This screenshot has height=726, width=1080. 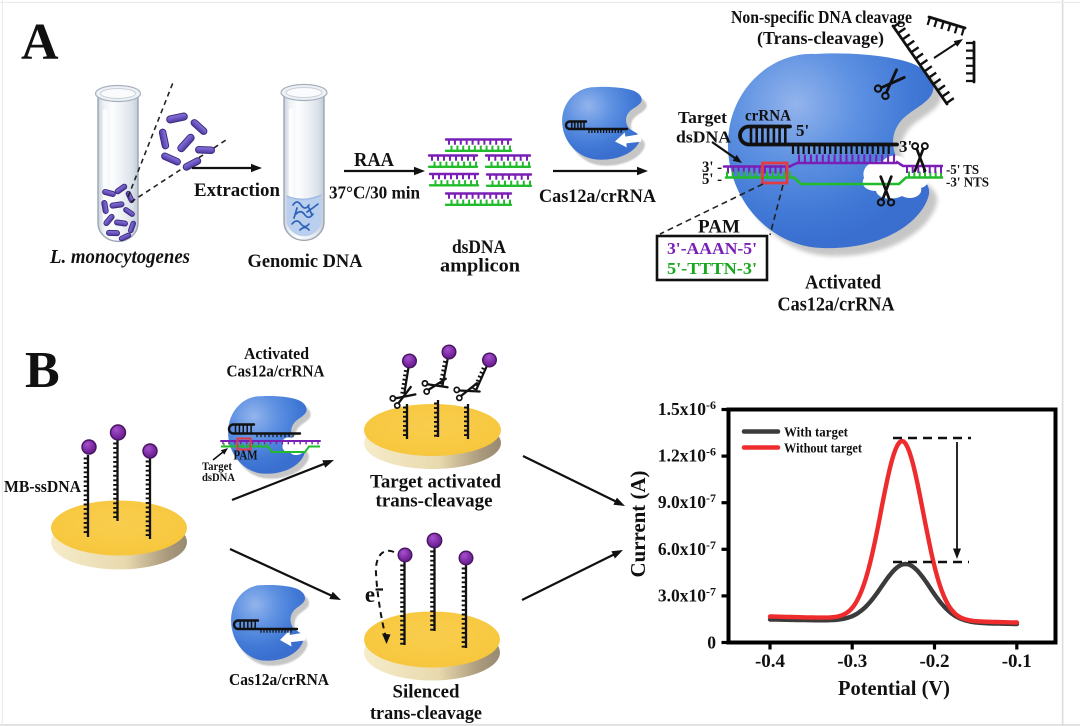 What do you see at coordinates (711, 643) in the screenshot?
I see `svg-text: 0` at bounding box center [711, 643].